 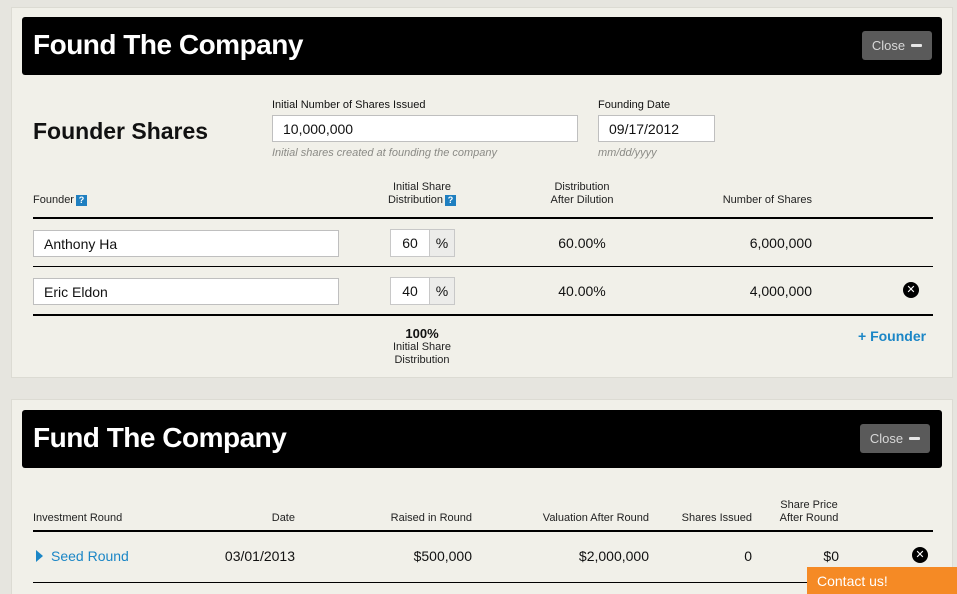 What do you see at coordinates (422, 291) in the screenshot?
I see `initial-share-input: 40 %` at bounding box center [422, 291].